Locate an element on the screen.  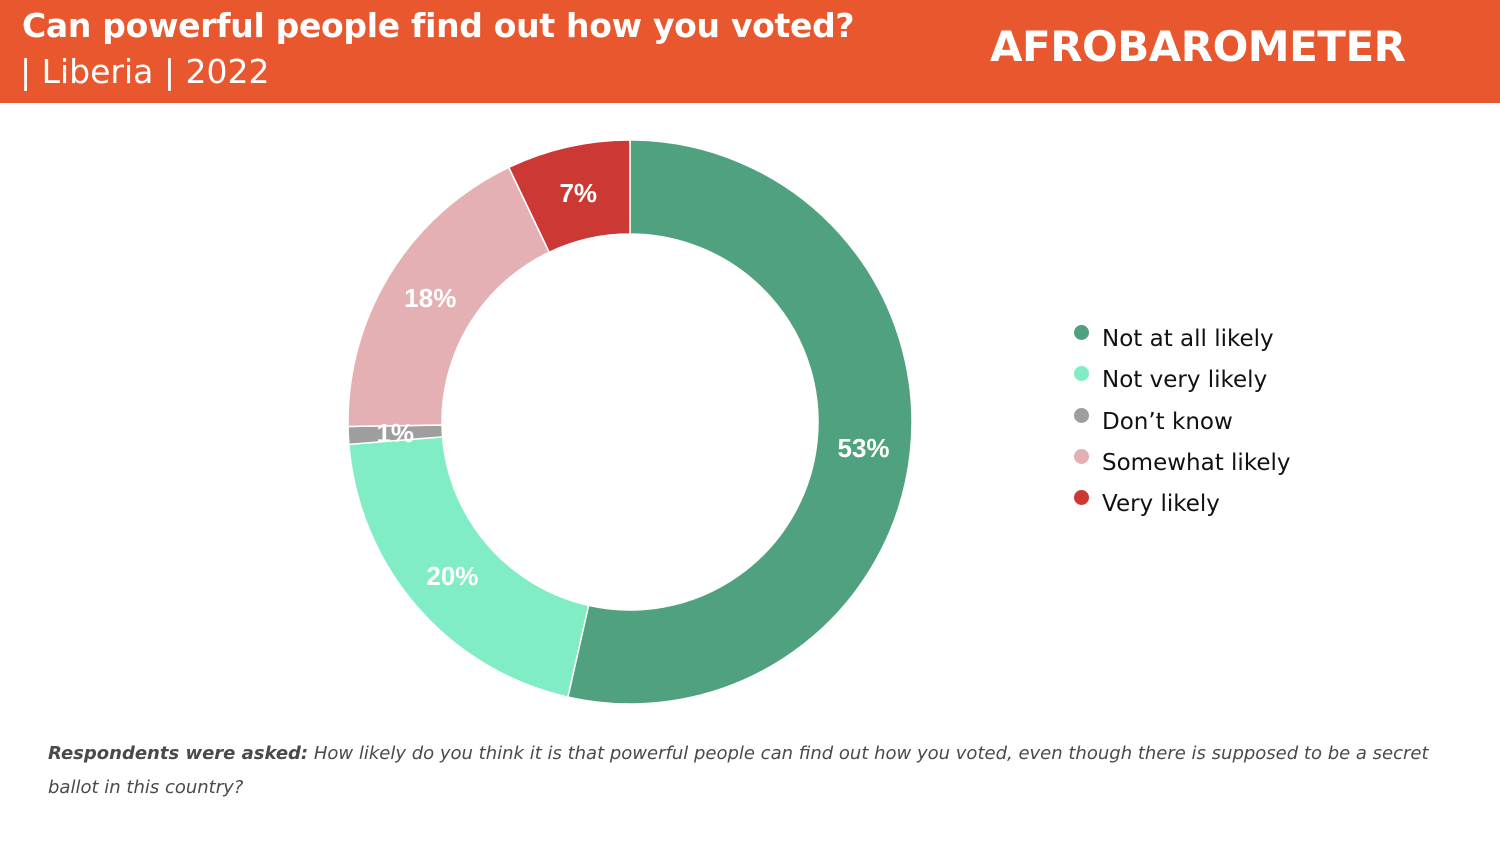
slice-label-not-very-likely: 20% is located at coordinates (452, 576).